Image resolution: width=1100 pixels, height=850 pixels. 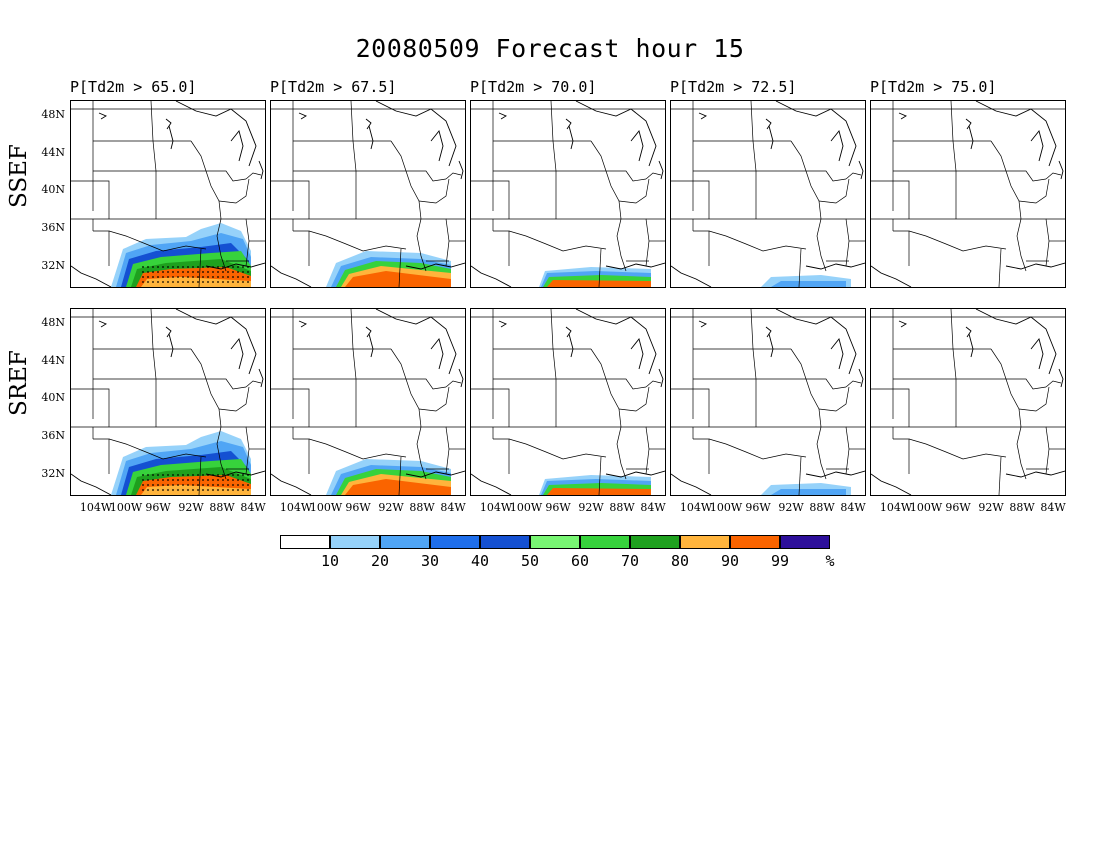 I want to click on colorbar-label: 80, so click(x=680, y=561).